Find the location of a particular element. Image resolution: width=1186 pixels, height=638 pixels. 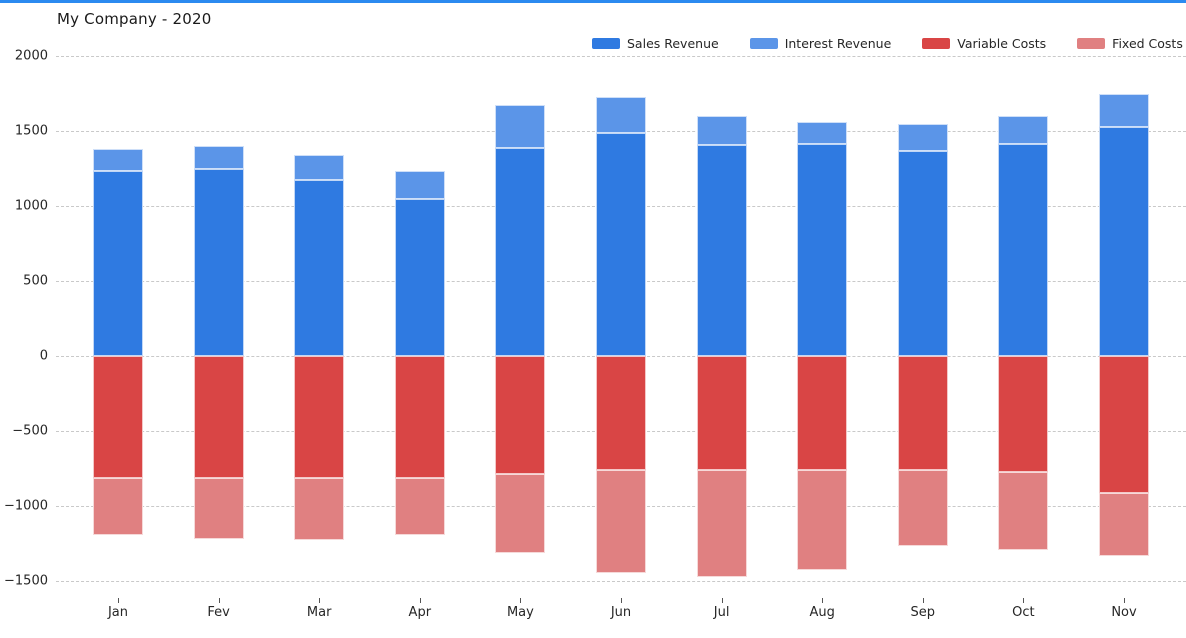

bar-segment-sales-revenue-jan is located at coordinates (118, 263).